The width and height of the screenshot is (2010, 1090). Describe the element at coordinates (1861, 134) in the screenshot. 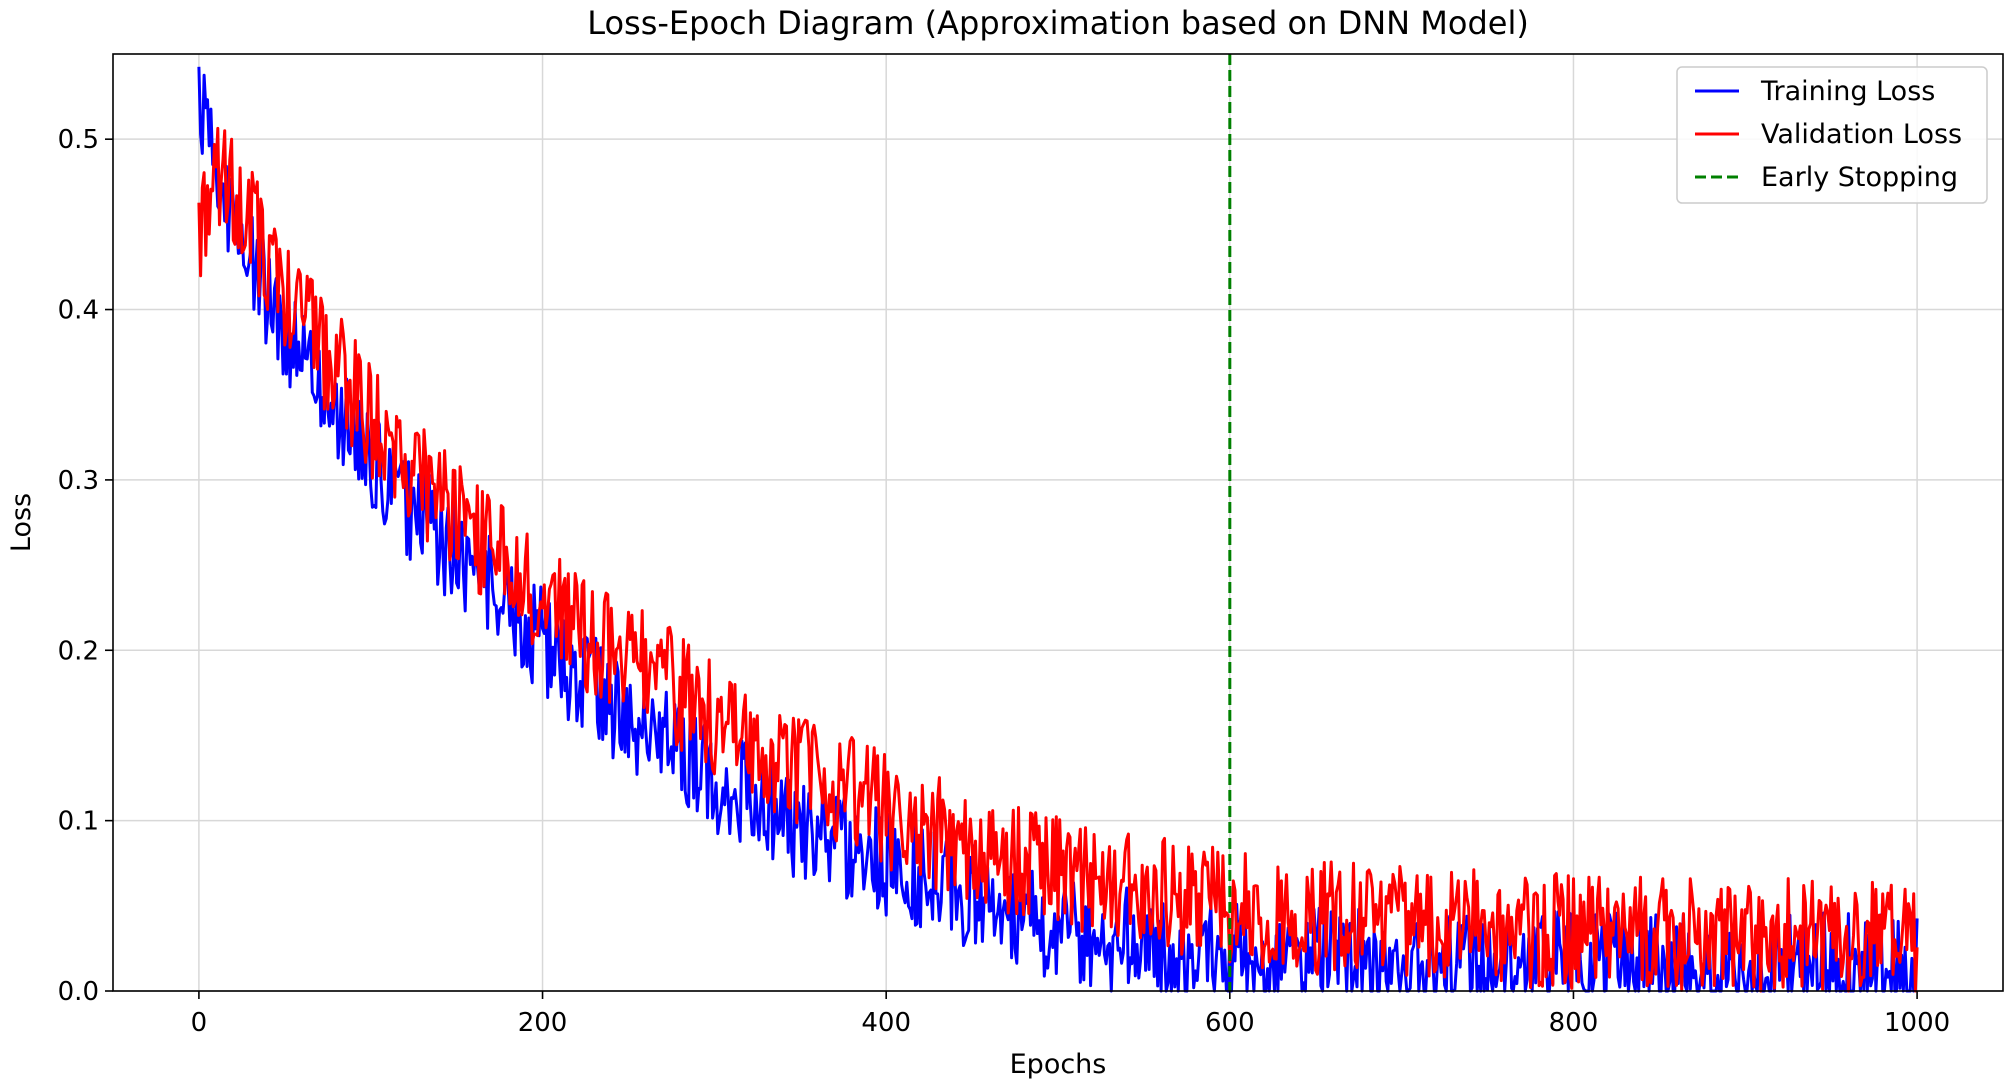

I see `legend-label: Validation Loss` at that location.